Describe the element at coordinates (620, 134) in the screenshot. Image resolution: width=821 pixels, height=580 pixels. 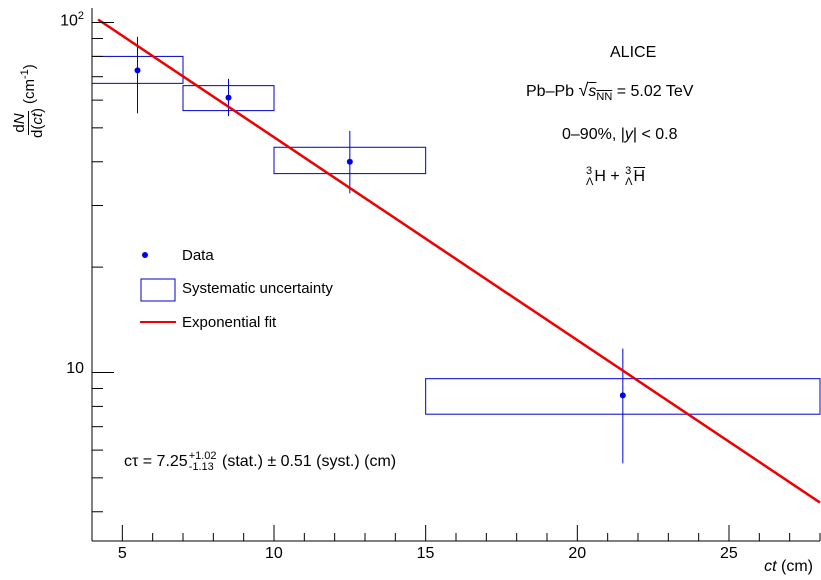
I see `centrality-rapidity-label: 0–90%, |y| < 0.8` at that location.